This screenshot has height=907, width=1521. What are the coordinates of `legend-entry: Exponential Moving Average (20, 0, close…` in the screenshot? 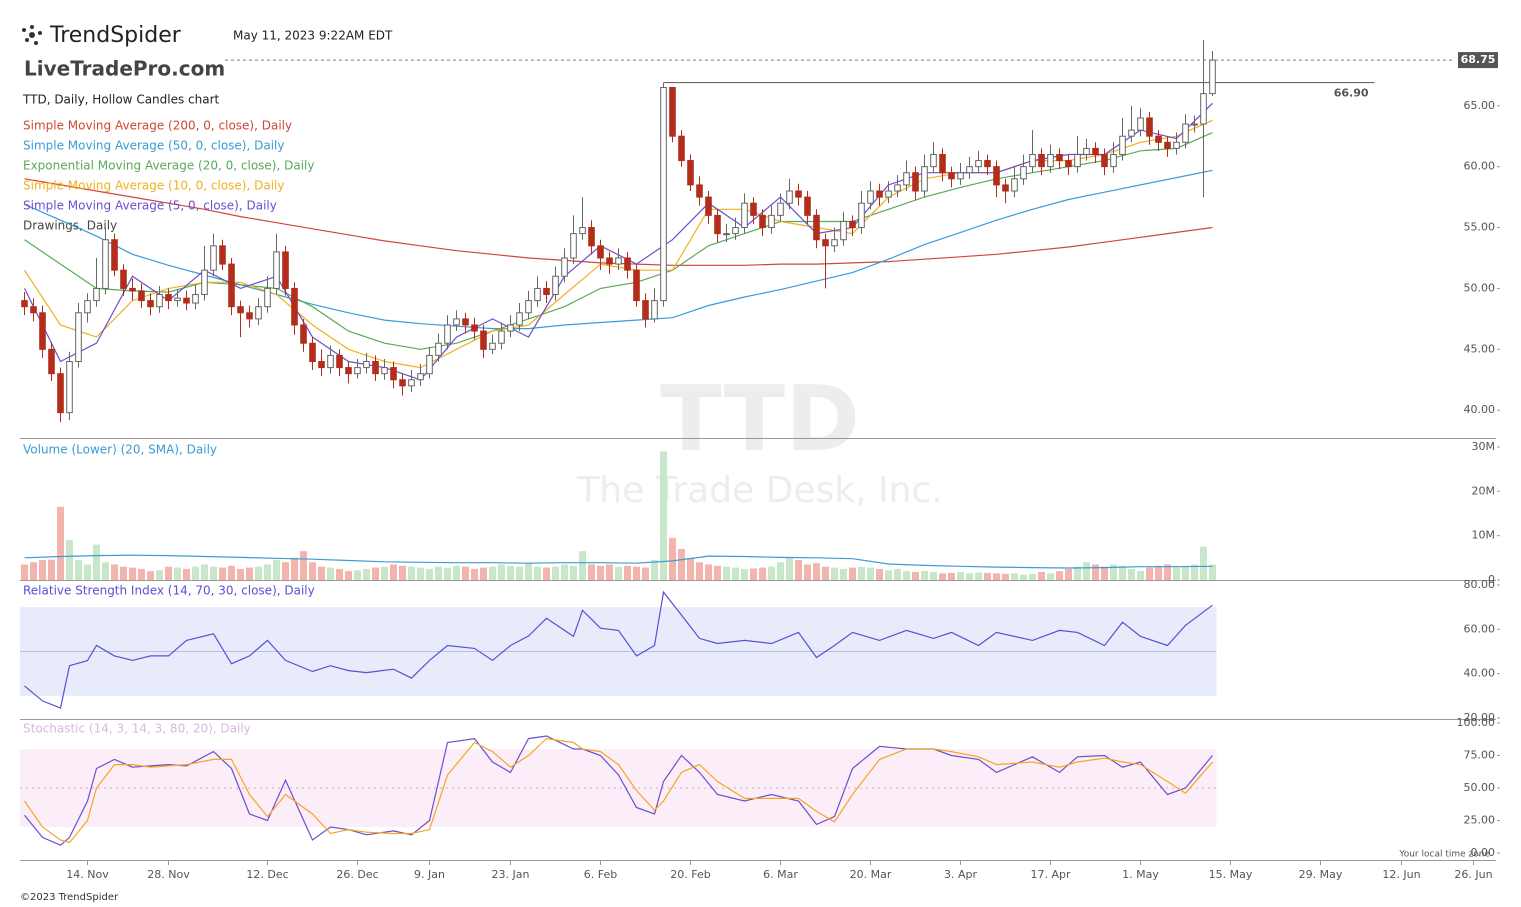 It's located at (168, 166).